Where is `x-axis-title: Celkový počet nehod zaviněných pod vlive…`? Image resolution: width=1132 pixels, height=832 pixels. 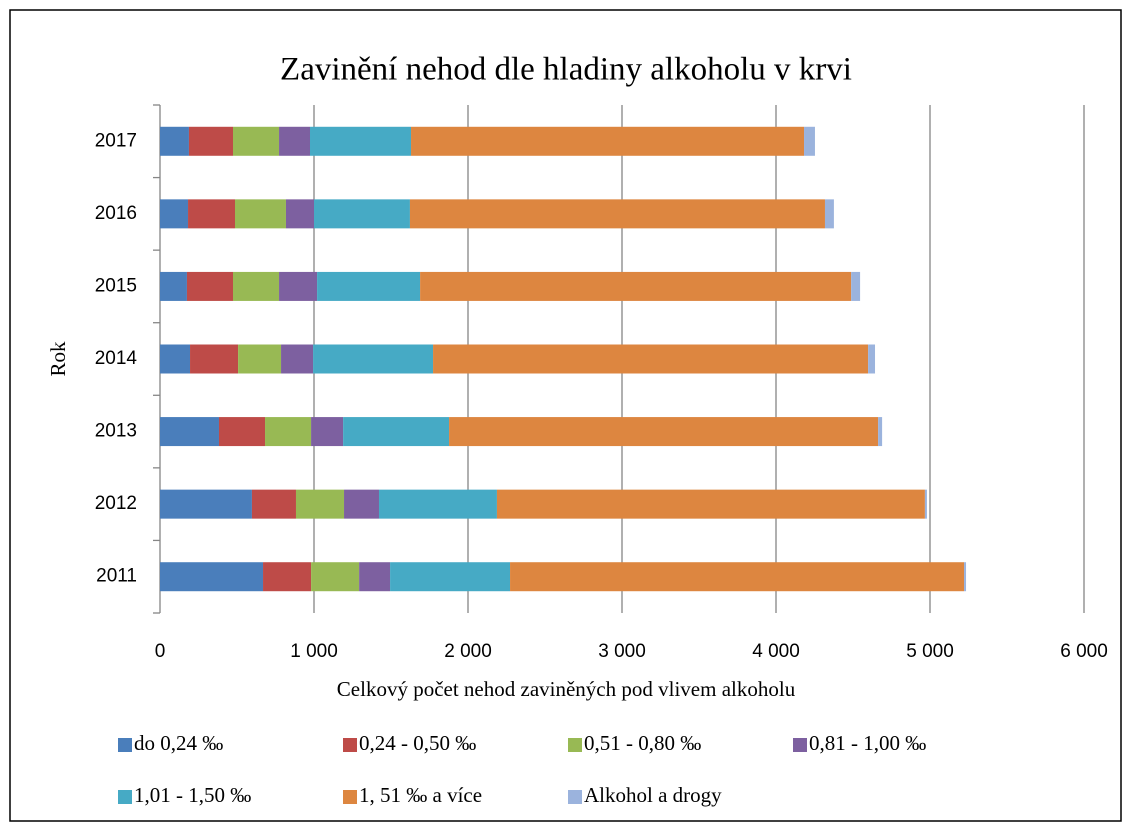
x-axis-title: Celkový počet nehod zaviněných pod vlive… is located at coordinates (566, 689).